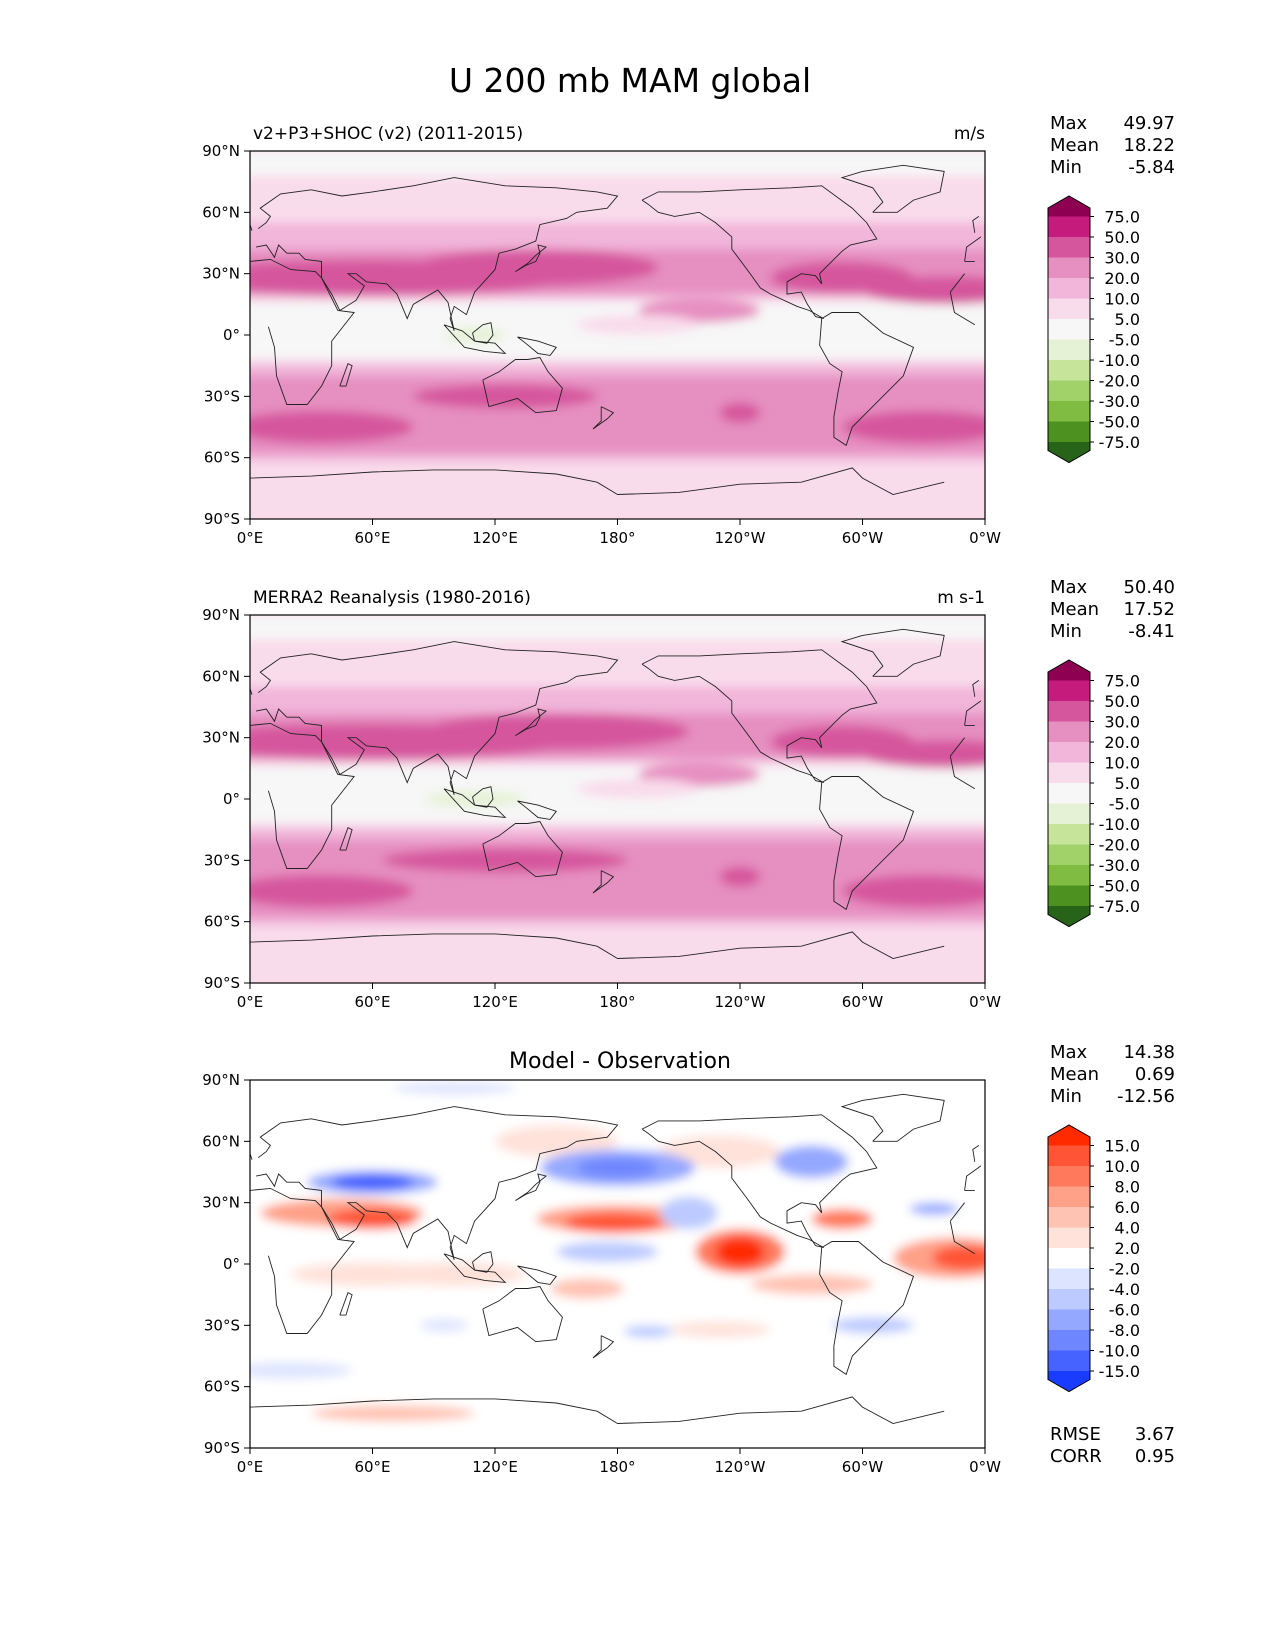 The width and height of the screenshot is (1275, 1650). I want to click on positive-anomaly, so click(372, 1219).